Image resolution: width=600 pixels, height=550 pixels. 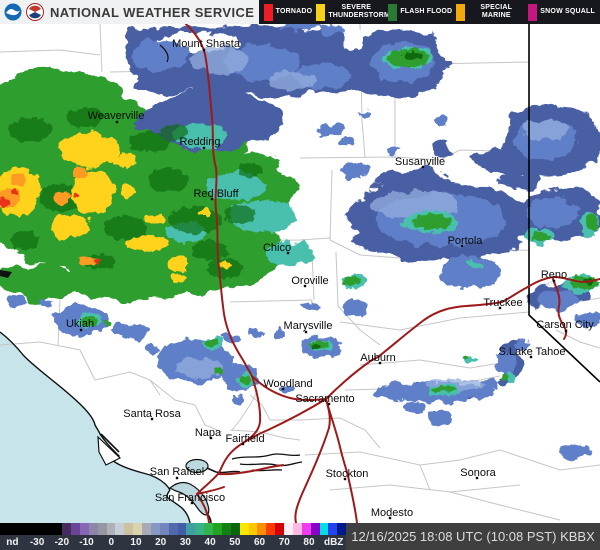 I want to click on city-dot-truckee, so click(x=500, y=308).